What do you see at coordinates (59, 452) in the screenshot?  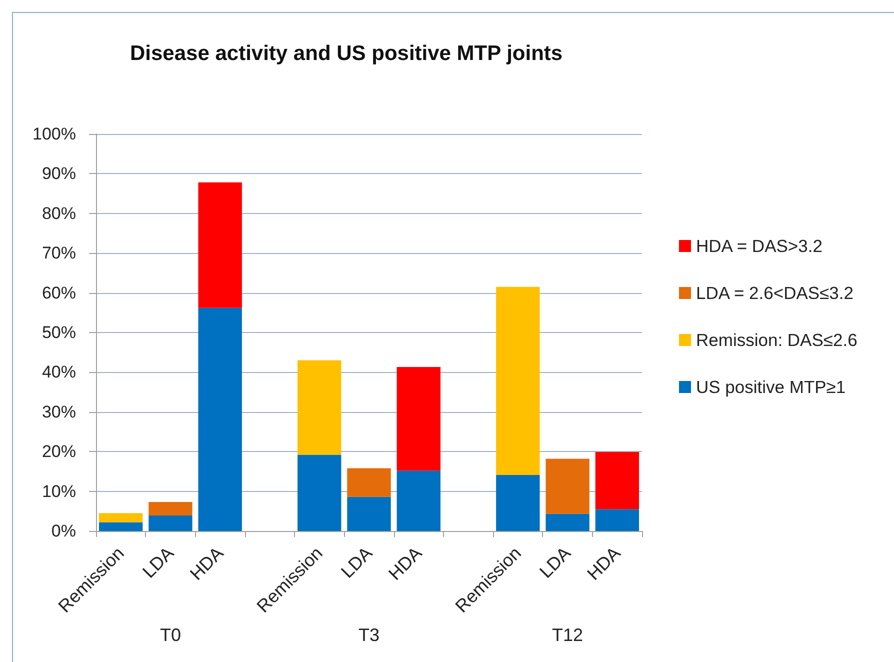 I see `y-tick-label: 20%` at bounding box center [59, 452].